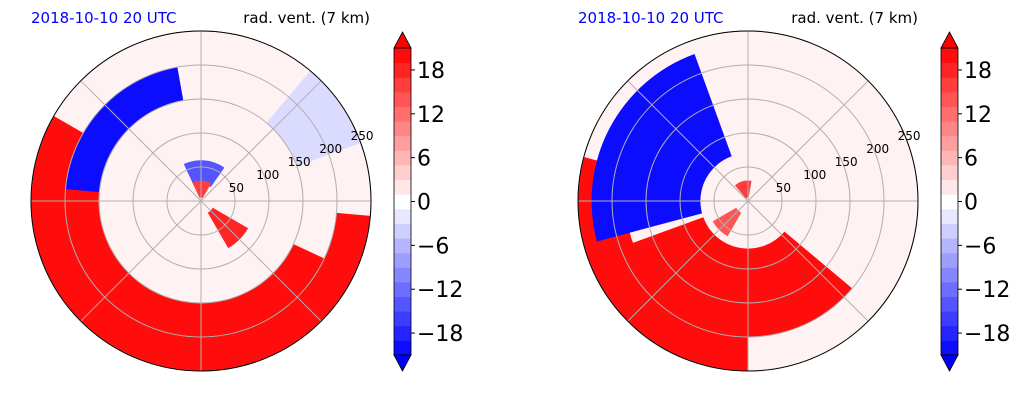 This screenshot has height=401, width=1028. Describe the element at coordinates (104, 18) in the screenshot. I see `panel-left-time-title: 2018-10-10 20 UTC` at that location.